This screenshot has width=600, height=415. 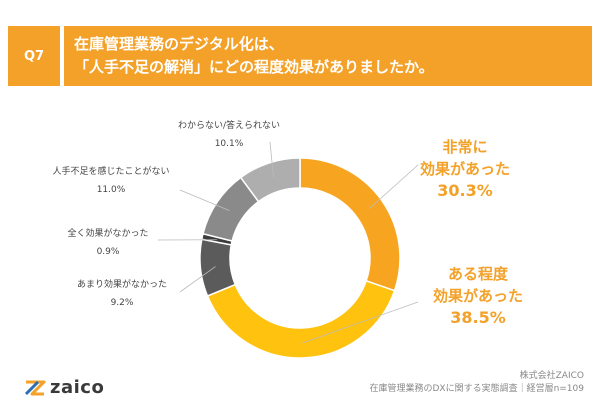 I want to click on slice-value-label: 10.1%, so click(x=229, y=144).